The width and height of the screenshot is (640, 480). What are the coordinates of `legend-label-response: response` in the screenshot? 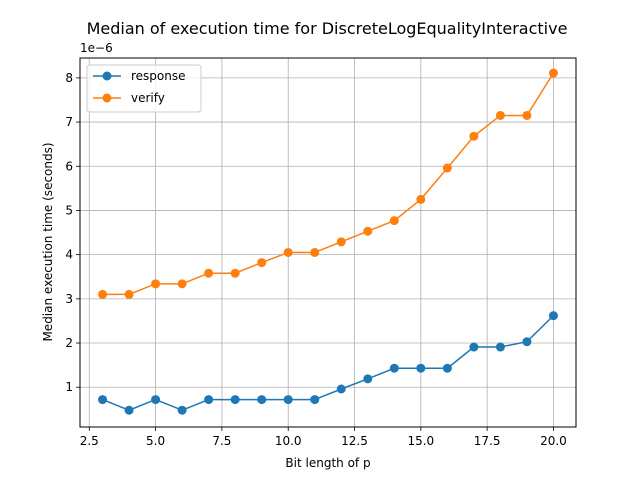 It's located at (158, 76).